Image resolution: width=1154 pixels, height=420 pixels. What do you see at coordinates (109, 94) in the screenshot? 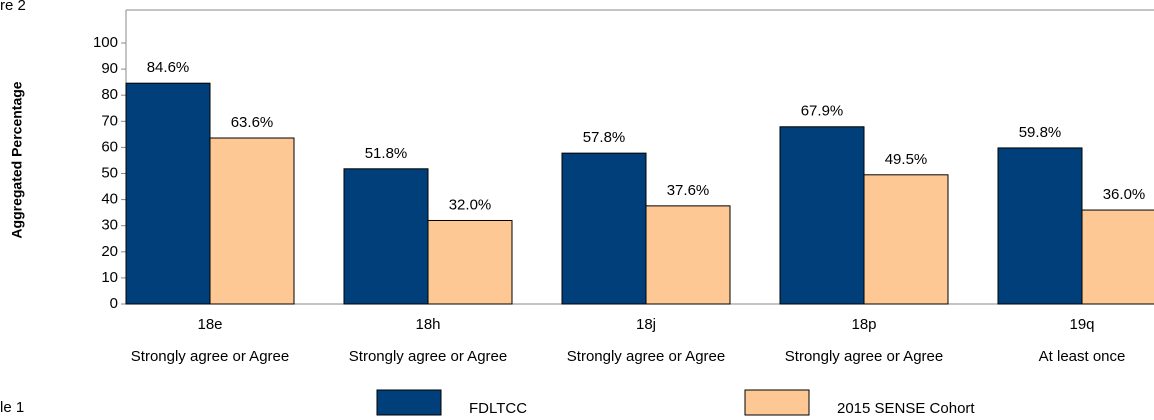
I see `y-tick-label: 80` at bounding box center [109, 94].